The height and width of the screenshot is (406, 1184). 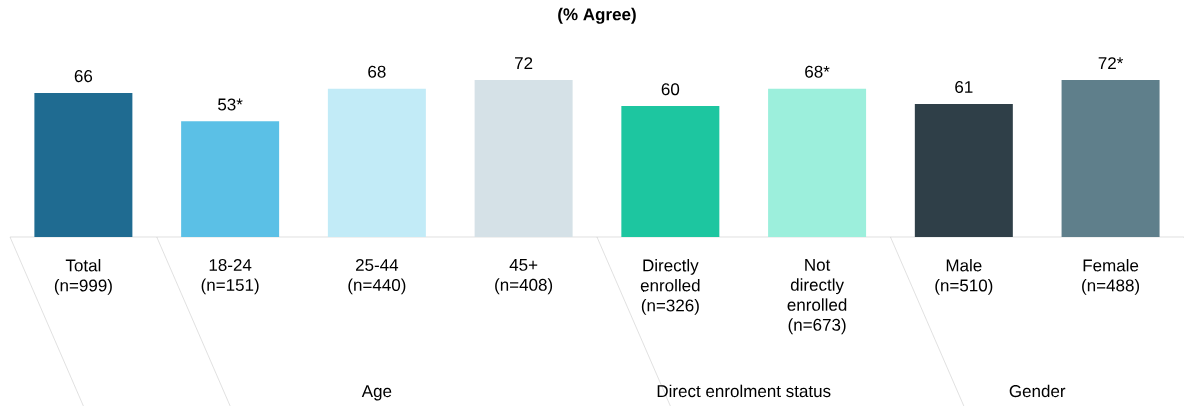 What do you see at coordinates (230, 276) in the screenshot?
I see `x-tick-label: 18-24 (n=151)` at bounding box center [230, 276].